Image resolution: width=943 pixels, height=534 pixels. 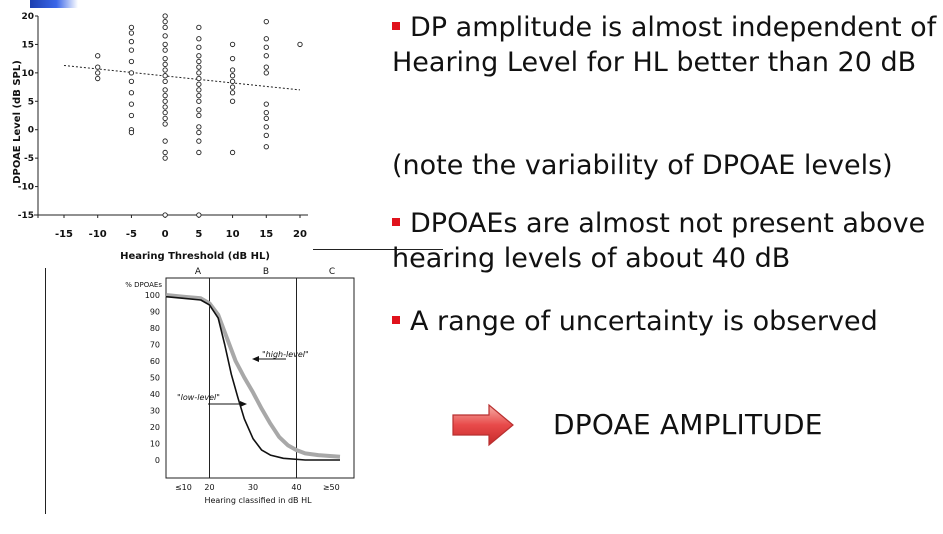 What do you see at coordinates (644, 321) in the screenshot?
I see `bullet-text: A range of uncertainty is observed` at bounding box center [644, 321].